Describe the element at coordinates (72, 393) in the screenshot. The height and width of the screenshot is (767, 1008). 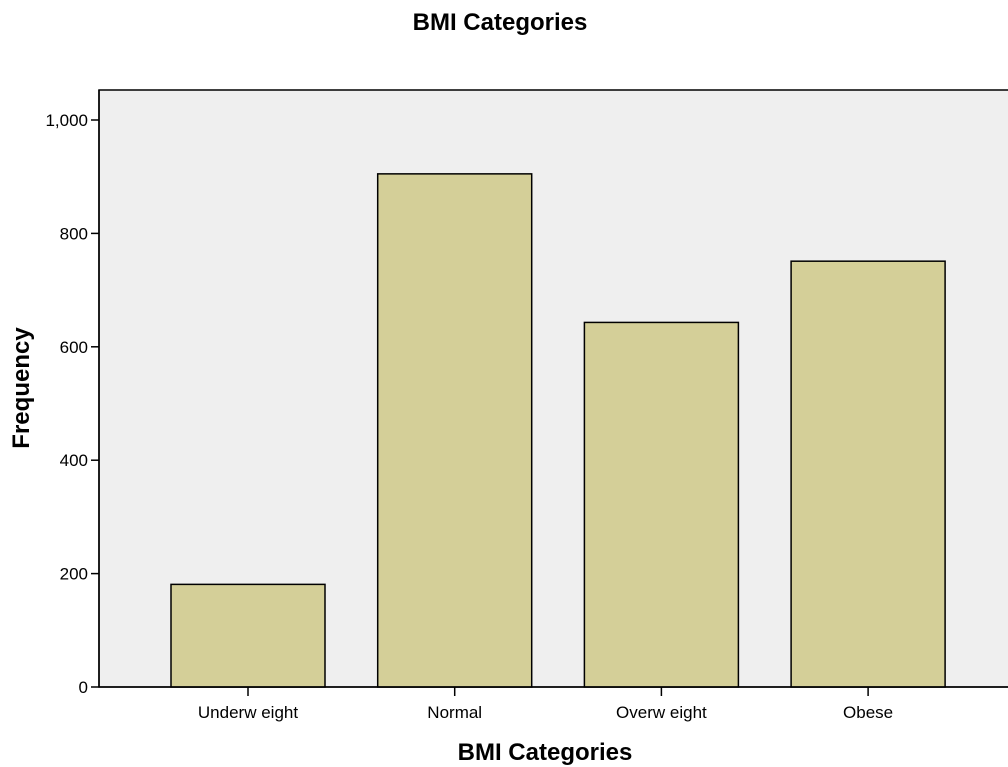
I see `y-axis: 0 200 400 600 800 1,000` at that location.